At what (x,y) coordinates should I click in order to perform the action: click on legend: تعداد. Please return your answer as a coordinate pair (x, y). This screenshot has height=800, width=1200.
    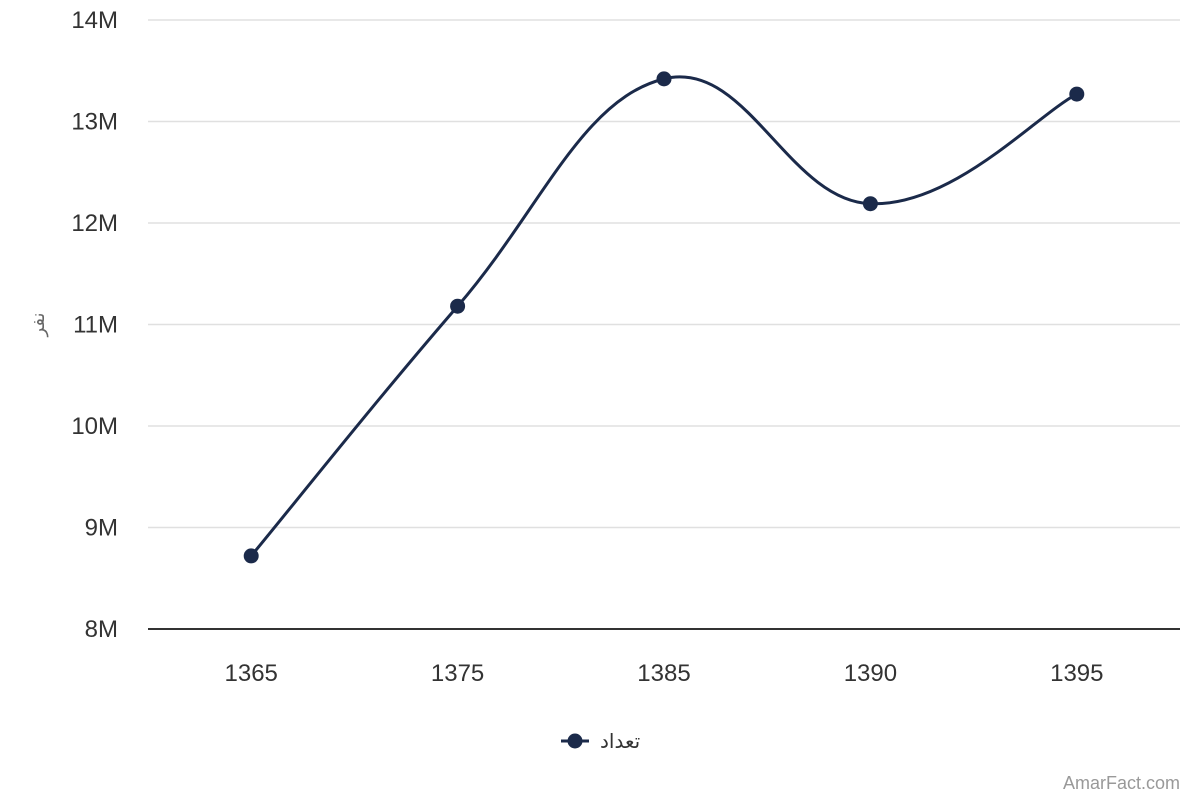
    Looking at the image, I should click on (600, 741).